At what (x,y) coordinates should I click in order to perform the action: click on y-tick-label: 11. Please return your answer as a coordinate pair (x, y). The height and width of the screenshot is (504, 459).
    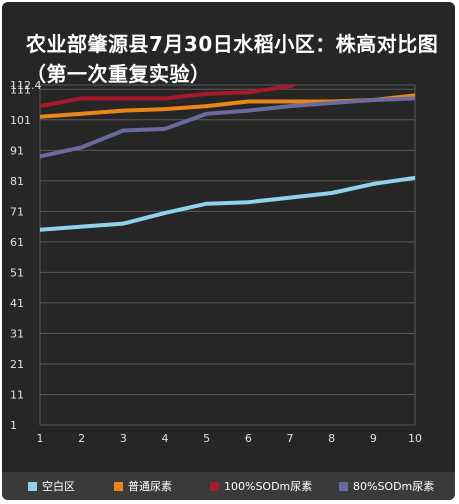
    Looking at the image, I should click on (17, 394).